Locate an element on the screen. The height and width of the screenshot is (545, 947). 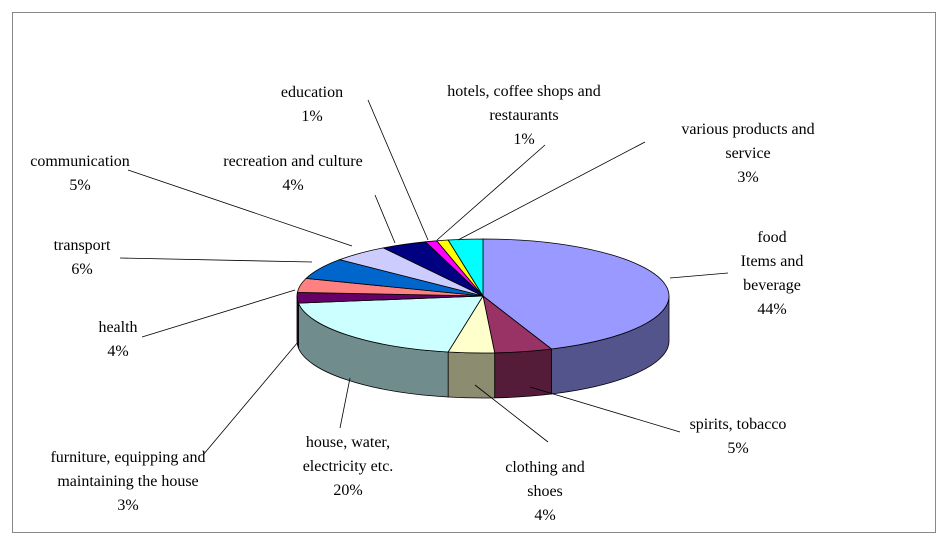
slice-label: spirits, tobacco 5% is located at coordinates (738, 437).